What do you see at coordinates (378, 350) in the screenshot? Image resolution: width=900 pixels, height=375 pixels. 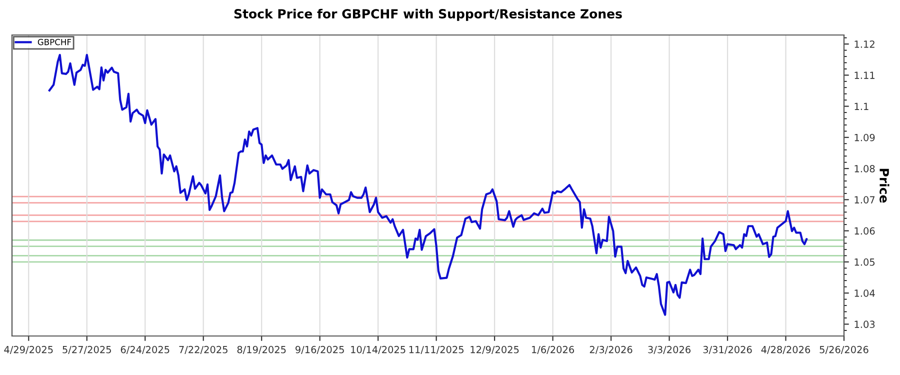 I see `x-tick-label: 10/14/2025` at bounding box center [378, 350].